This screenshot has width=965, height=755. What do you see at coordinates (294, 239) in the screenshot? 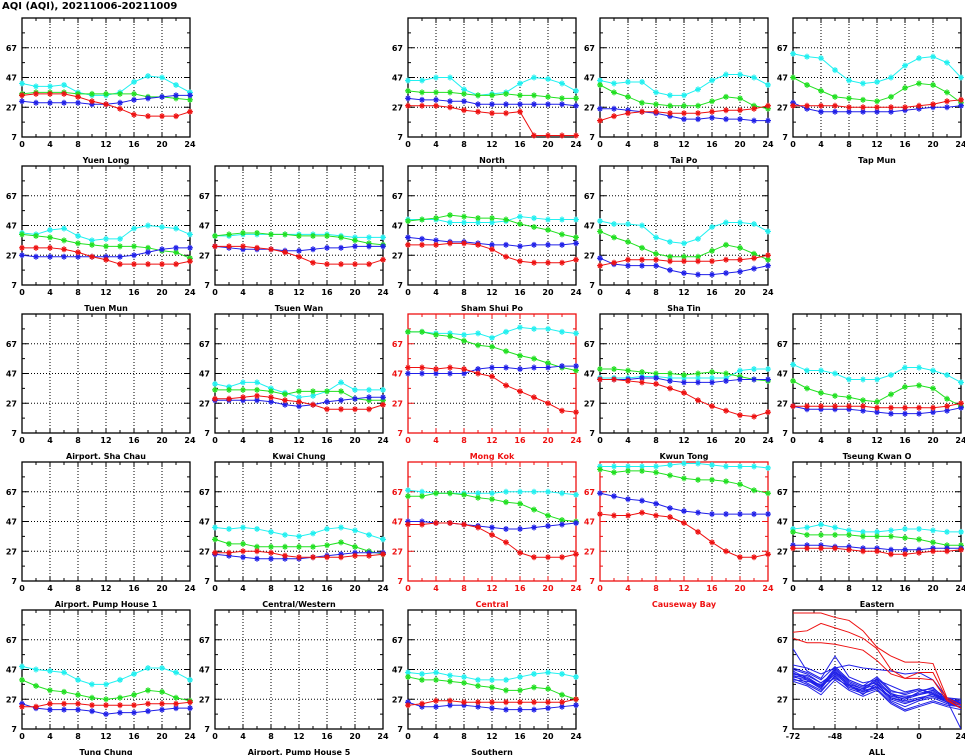
I see `panel-tsuen-wan: 7 27 47 67 0 4 8 12 16 20 24 Tsuen Wan` at bounding box center [294, 239].